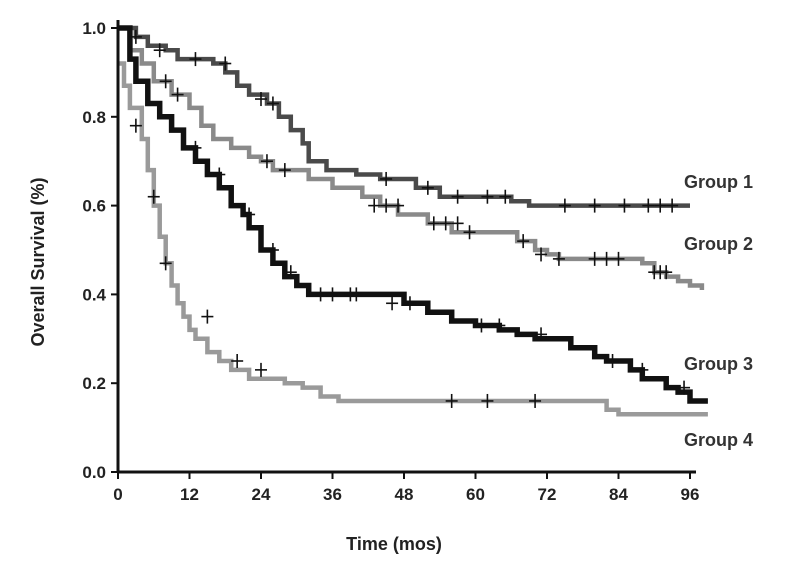 The width and height of the screenshot is (800, 562). I want to click on x-tick-label: 96, so click(690, 494).